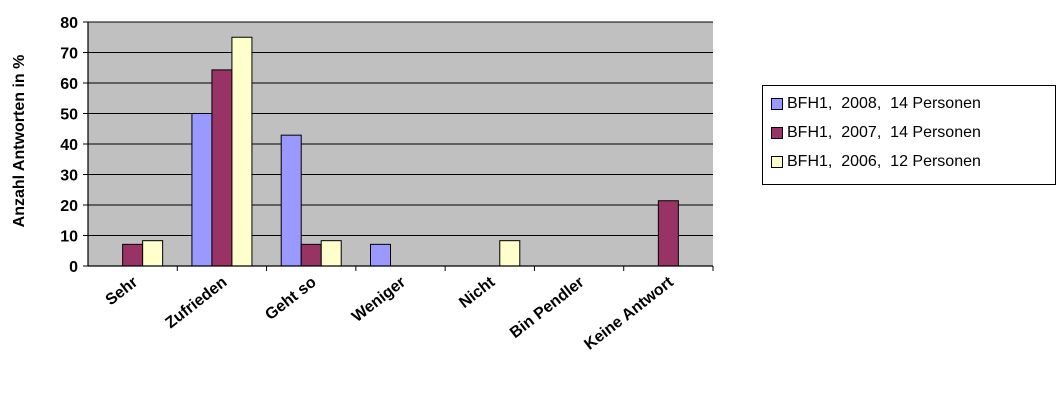  What do you see at coordinates (291, 299) in the screenshot?
I see `x-tick-label: Geht so` at bounding box center [291, 299].